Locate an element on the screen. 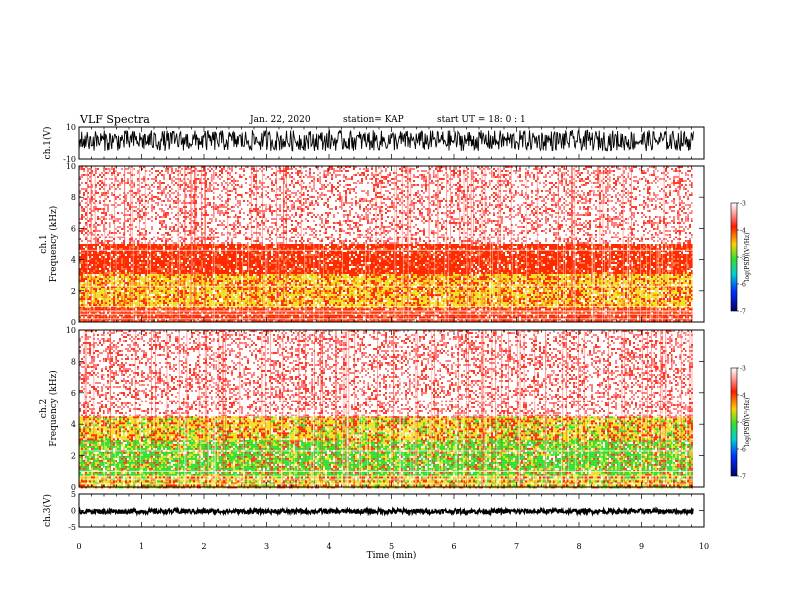 Image resolution: width=792 pixels, height=612 pixels. ch1-waveform is located at coordinates (386, 140).